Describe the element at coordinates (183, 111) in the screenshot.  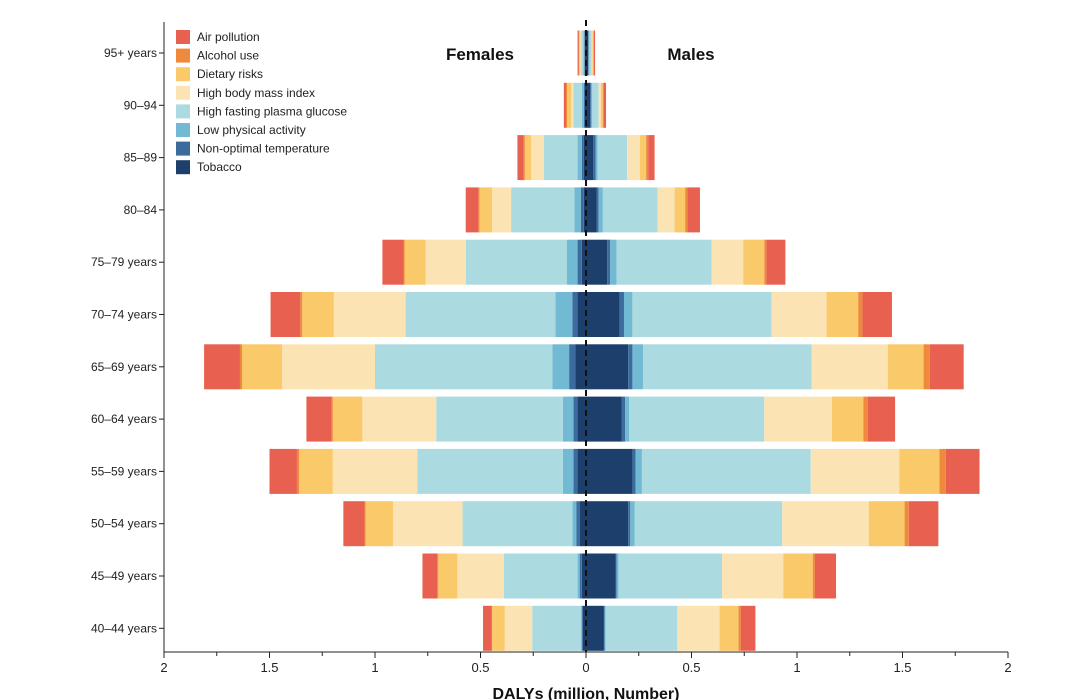
I see `legend-swatch-high-fasting-plasma-glucose` at that location.